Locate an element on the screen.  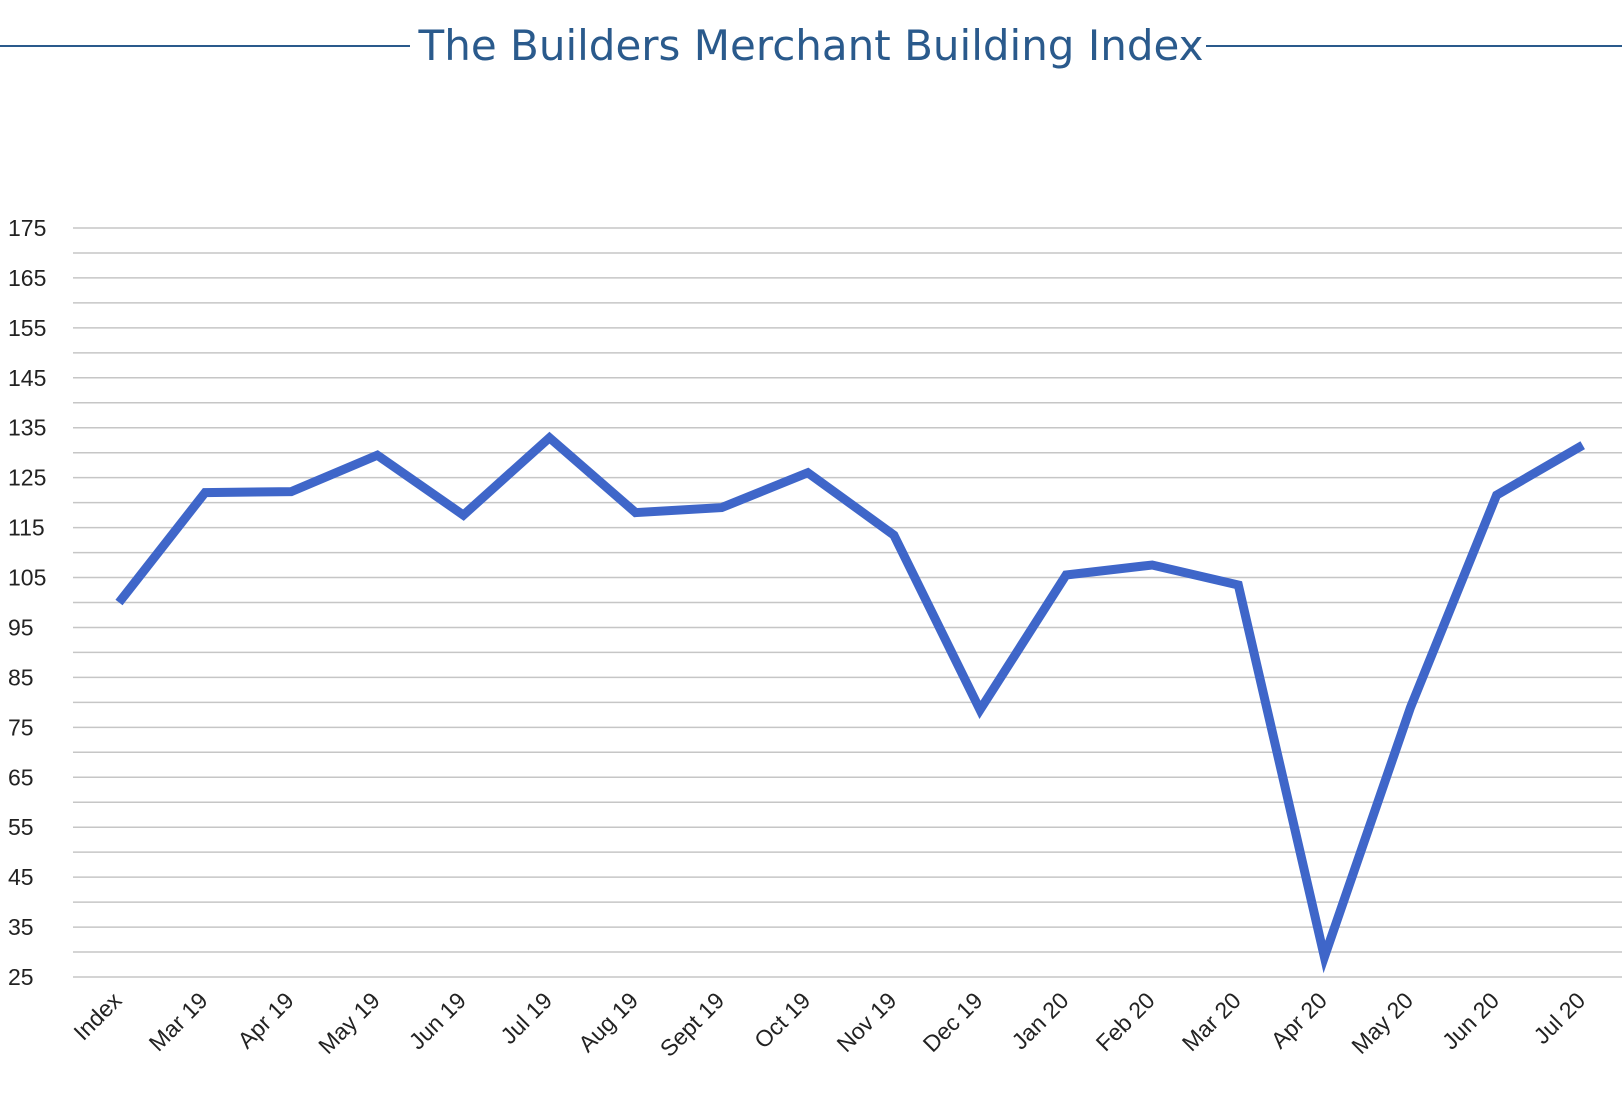
x-tick-label: Dec 19 is located at coordinates (953, 1022).